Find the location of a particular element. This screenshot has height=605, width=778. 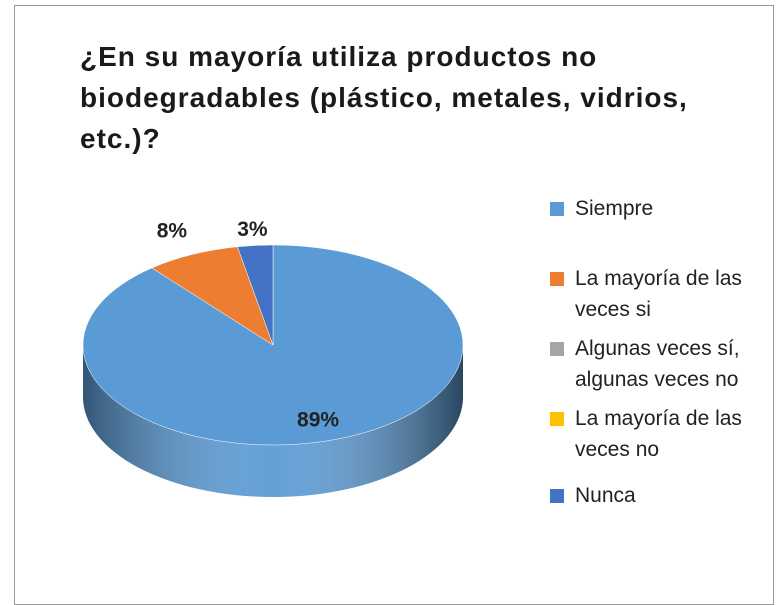

legend-label: La mayoría de las veces no is located at coordinates (658, 434).